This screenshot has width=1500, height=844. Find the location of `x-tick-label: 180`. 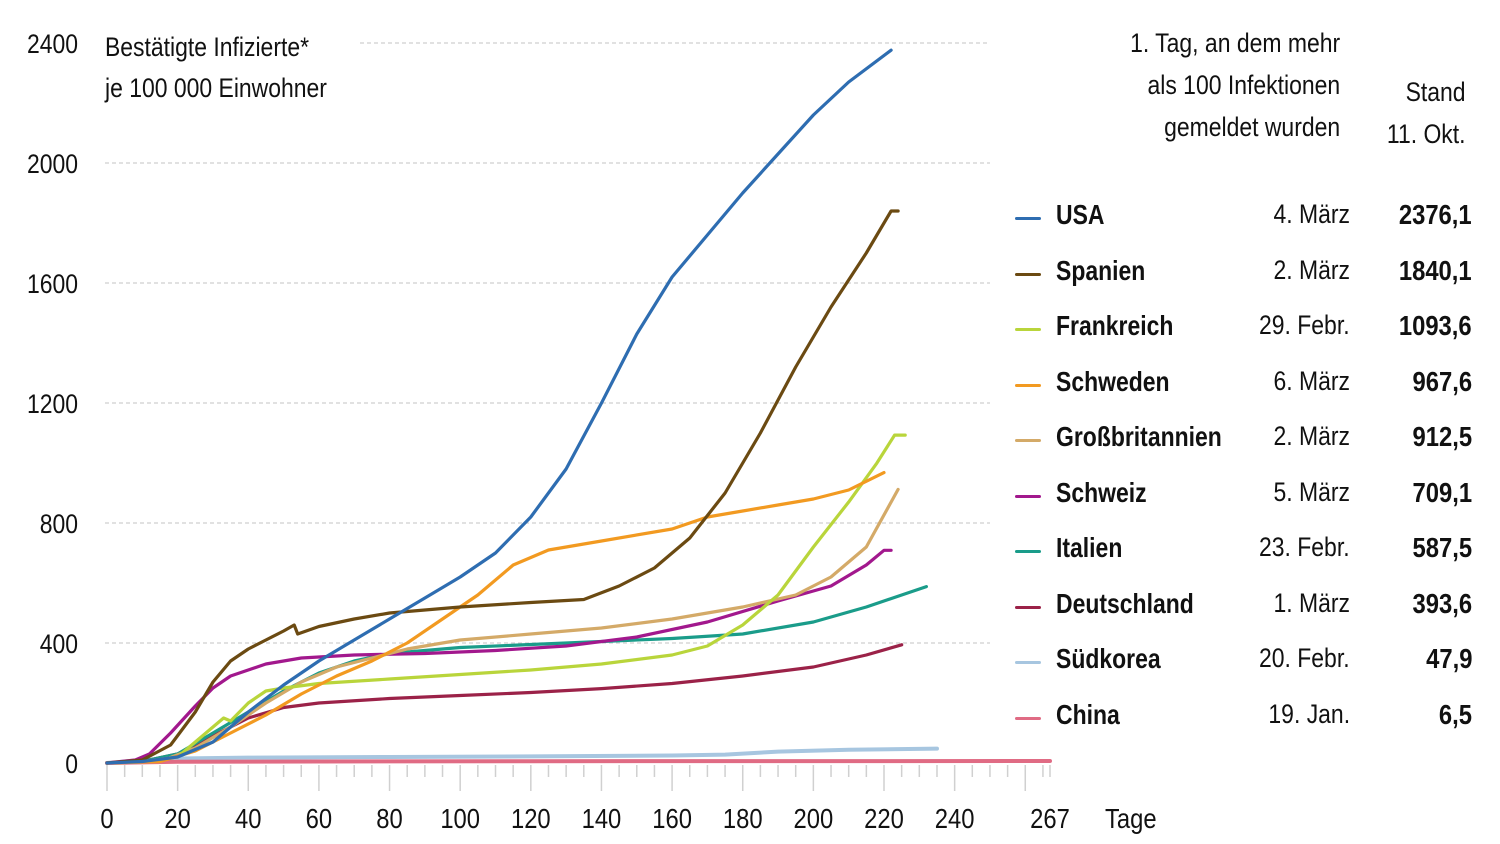

x-tick-label: 180 is located at coordinates (743, 818).